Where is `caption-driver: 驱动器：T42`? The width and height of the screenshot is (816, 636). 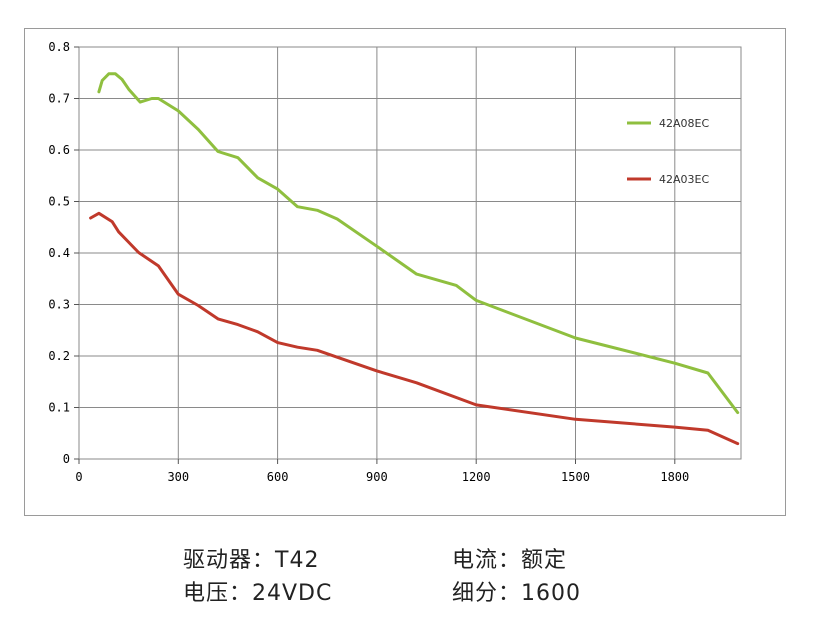
caption-driver: 驱动器：T42 is located at coordinates (251, 558).